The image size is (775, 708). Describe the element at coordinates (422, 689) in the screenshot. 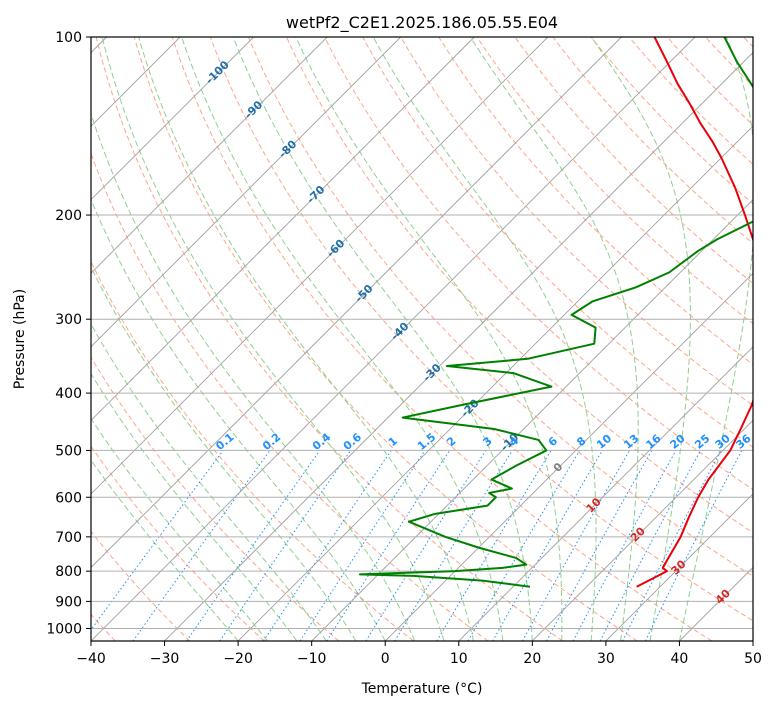

I see `x-axis-title: Temperature (°C)` at that location.